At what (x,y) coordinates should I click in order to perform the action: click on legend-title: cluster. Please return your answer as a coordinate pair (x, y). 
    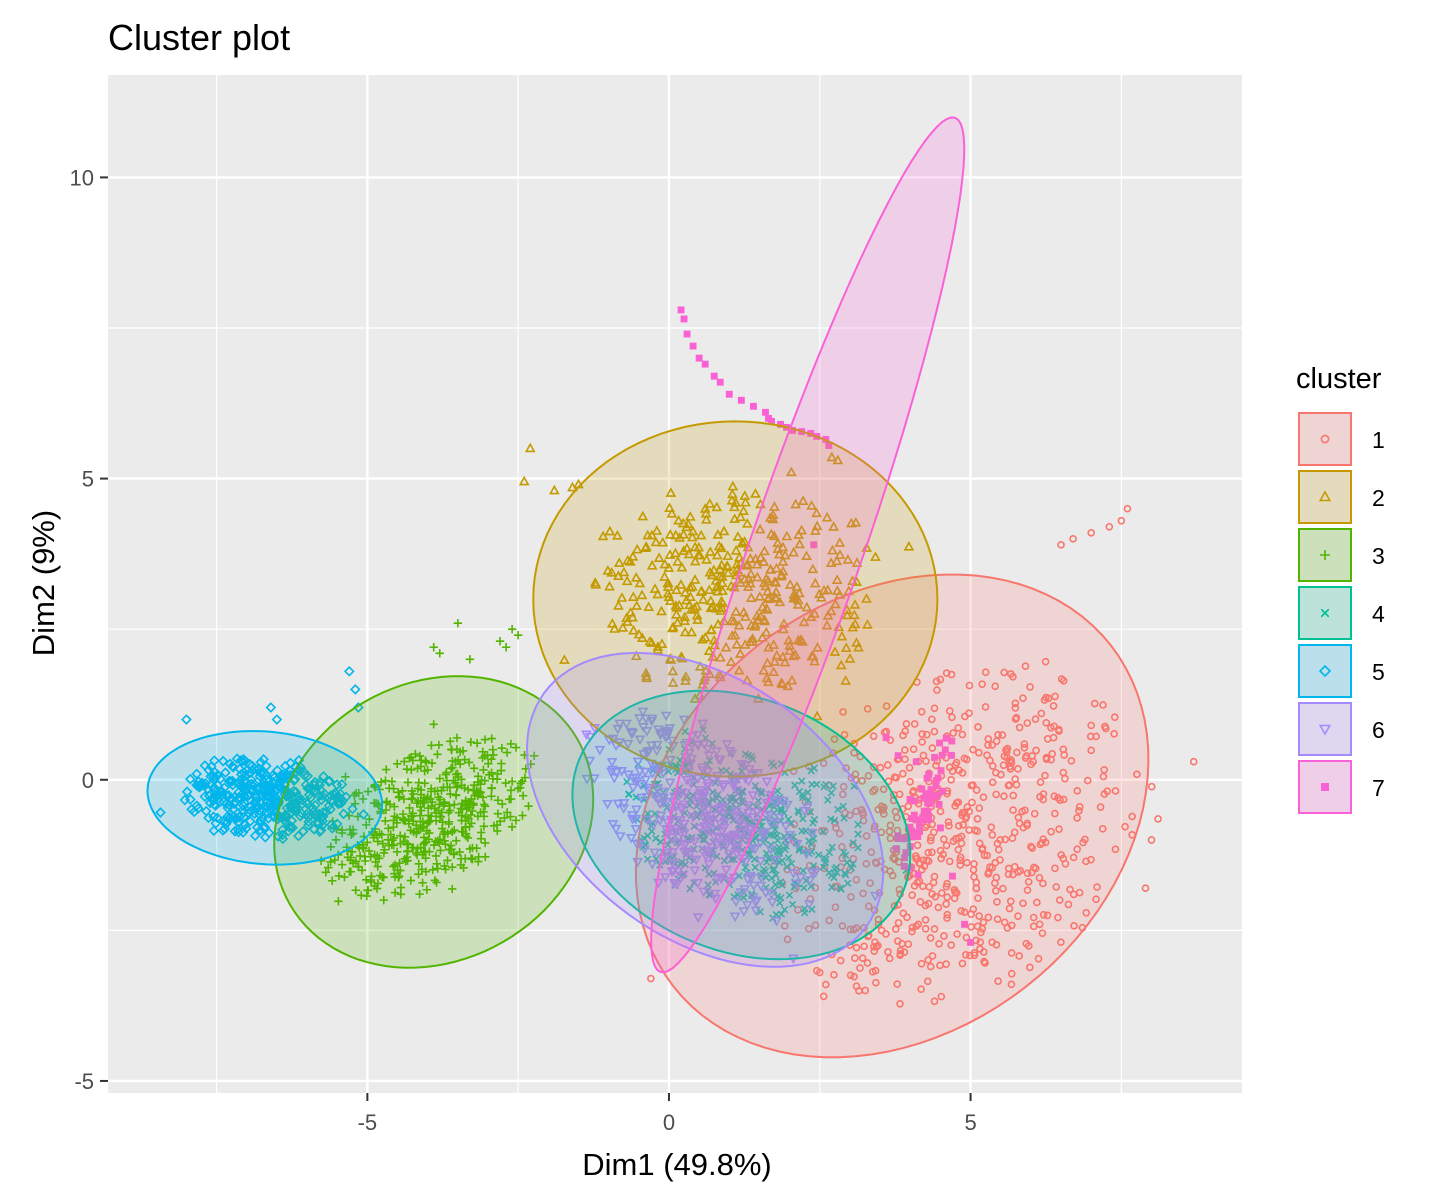
    Looking at the image, I should click on (1339, 379).